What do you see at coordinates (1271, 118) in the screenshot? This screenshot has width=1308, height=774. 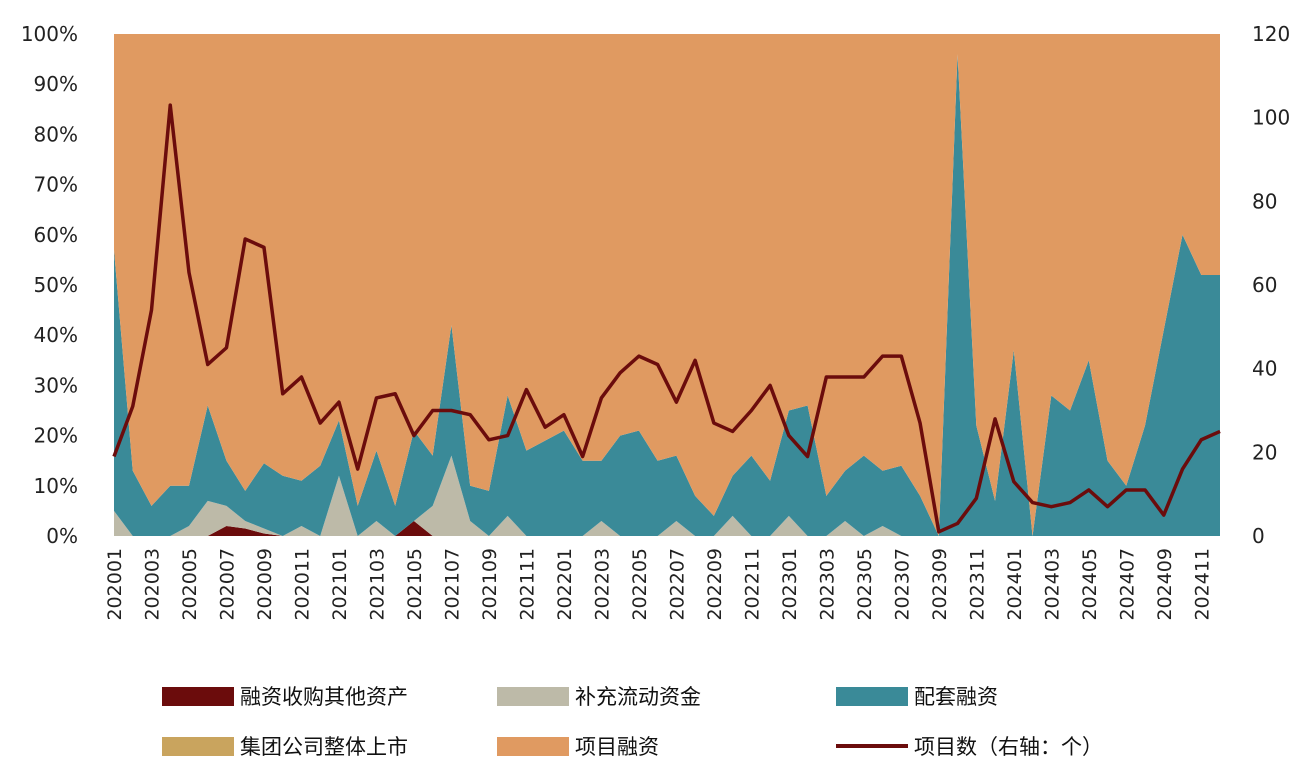 I see `right-tick-label: 100` at bounding box center [1271, 118].